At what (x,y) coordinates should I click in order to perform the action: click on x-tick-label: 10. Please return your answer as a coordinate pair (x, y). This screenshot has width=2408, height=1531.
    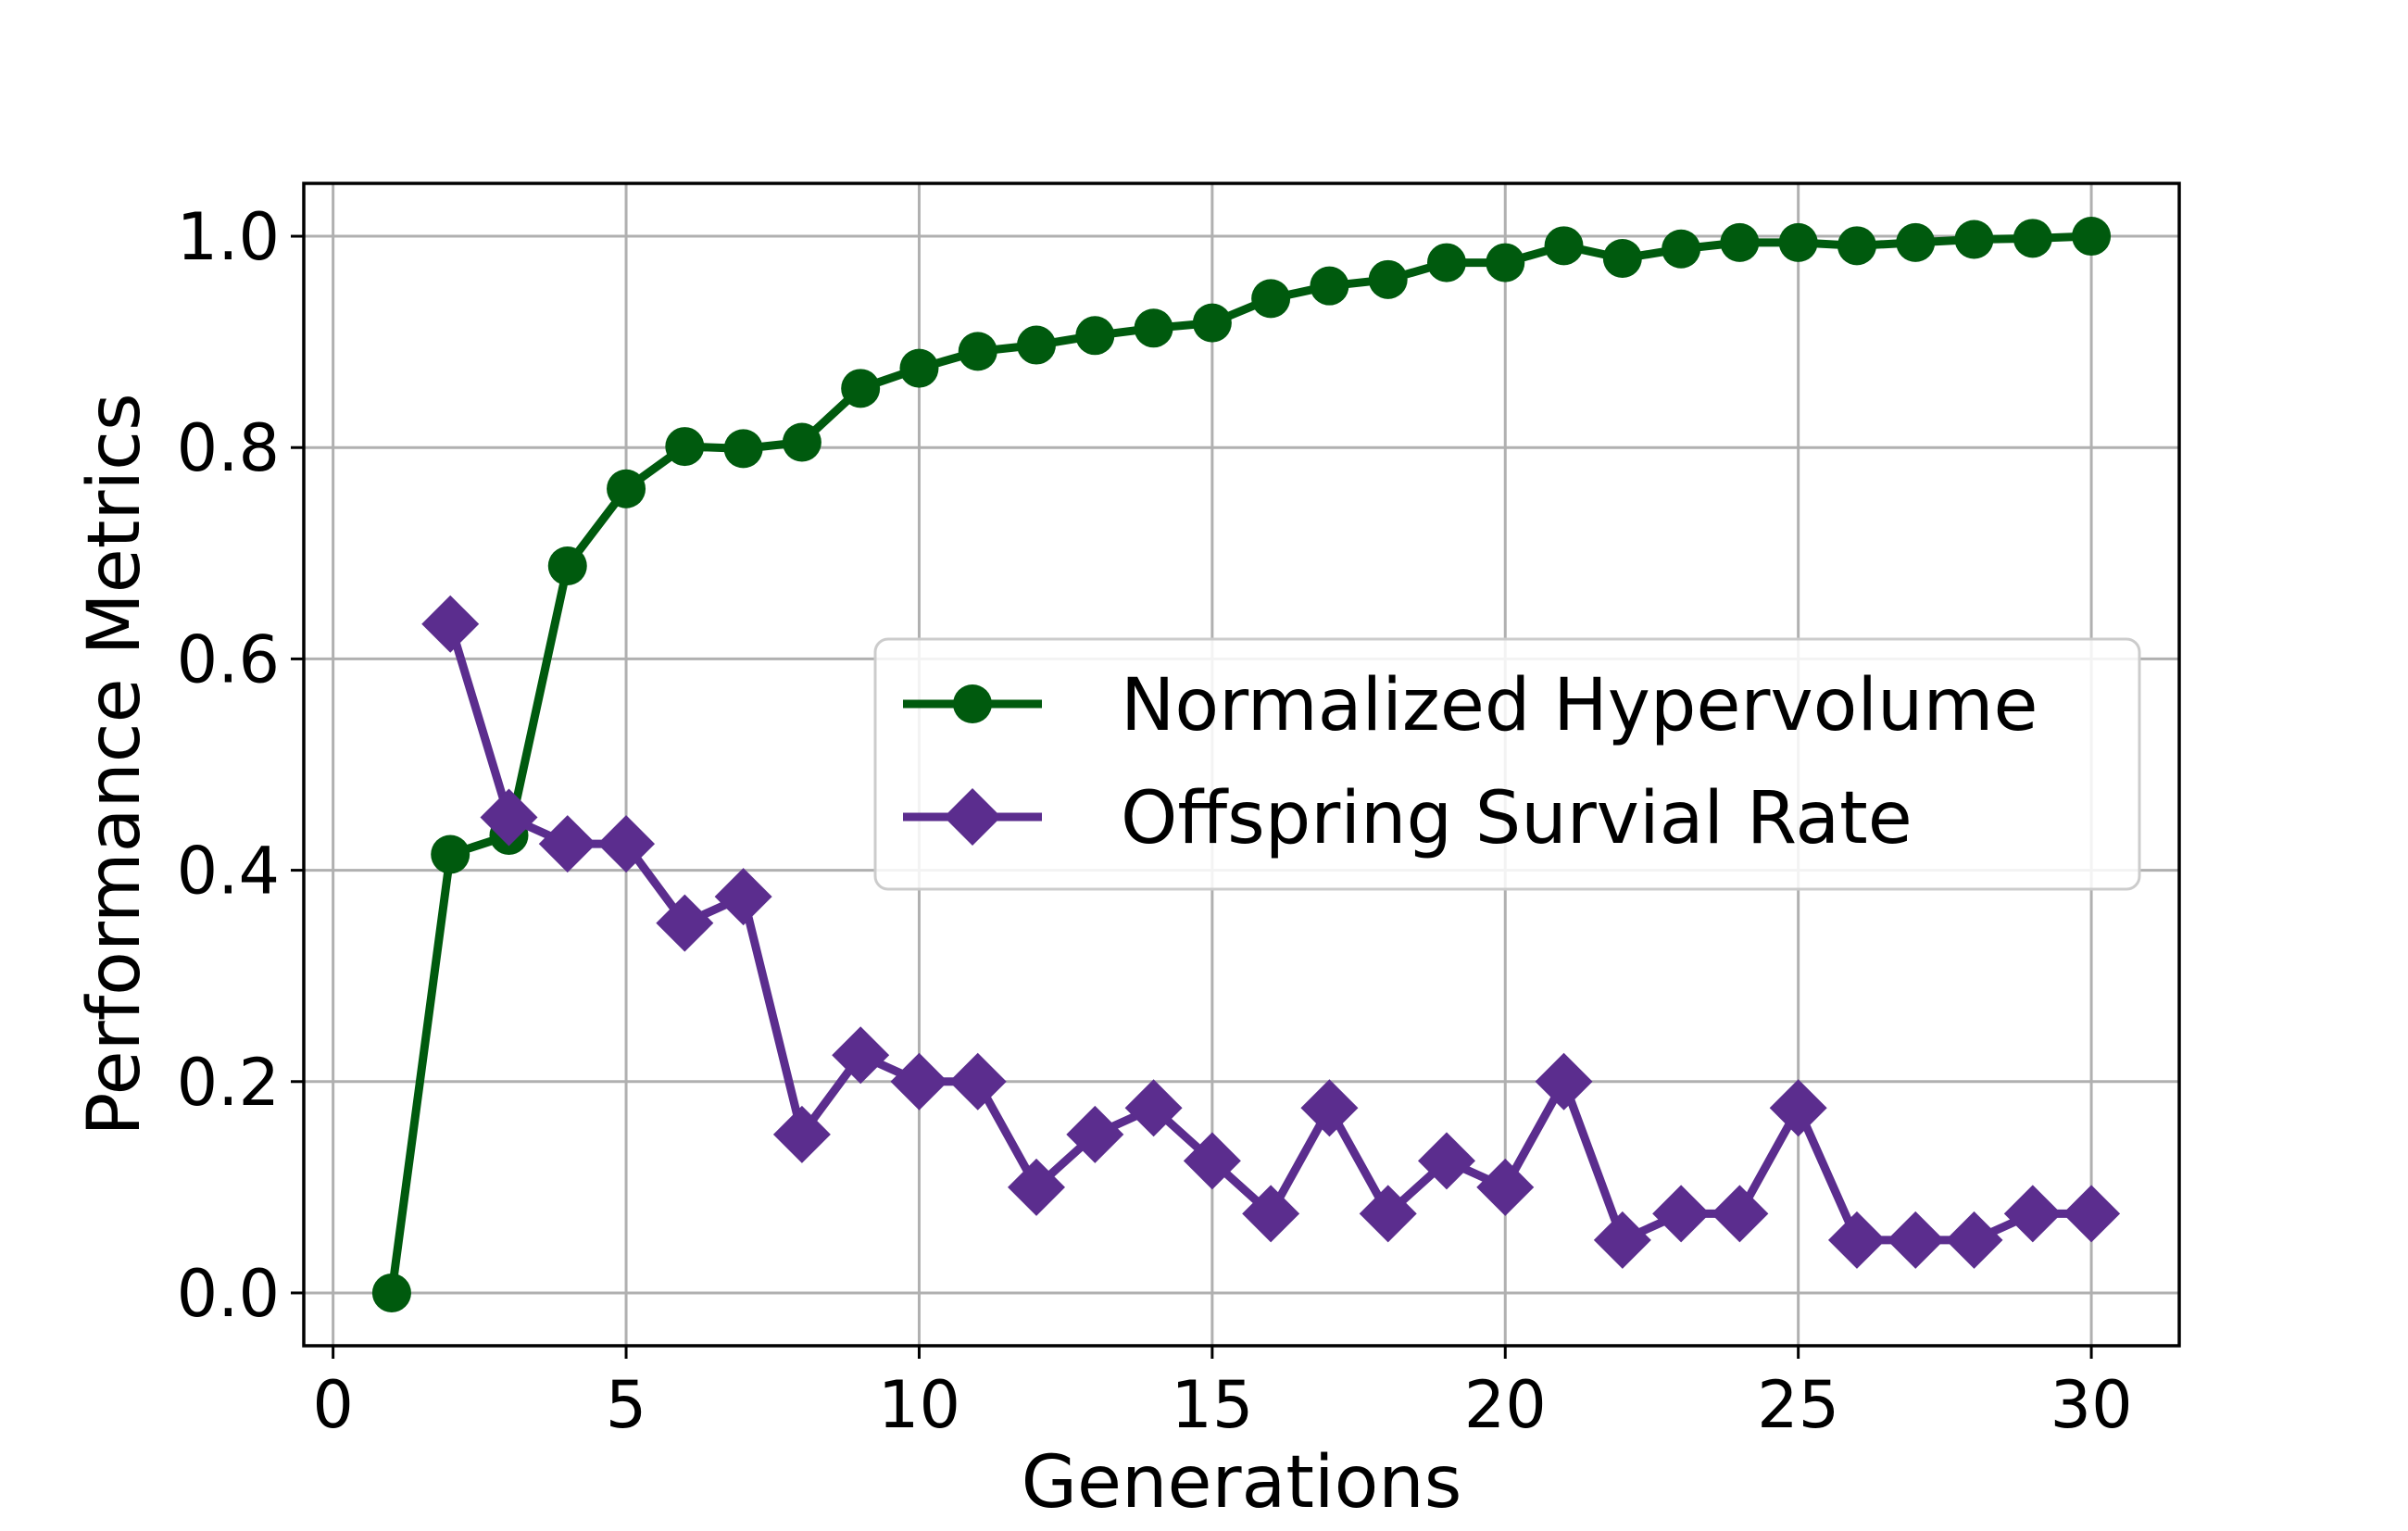
    Looking at the image, I should click on (919, 1405).